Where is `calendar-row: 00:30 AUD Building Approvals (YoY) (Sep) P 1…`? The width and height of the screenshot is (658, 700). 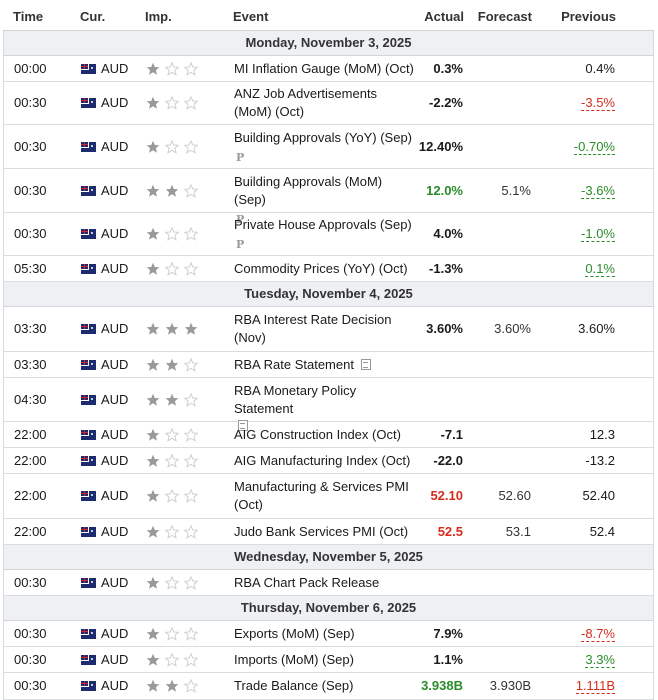 calendar-row: 00:30 AUD Building Approvals (YoY) (Sep) P 1… is located at coordinates (328, 147).